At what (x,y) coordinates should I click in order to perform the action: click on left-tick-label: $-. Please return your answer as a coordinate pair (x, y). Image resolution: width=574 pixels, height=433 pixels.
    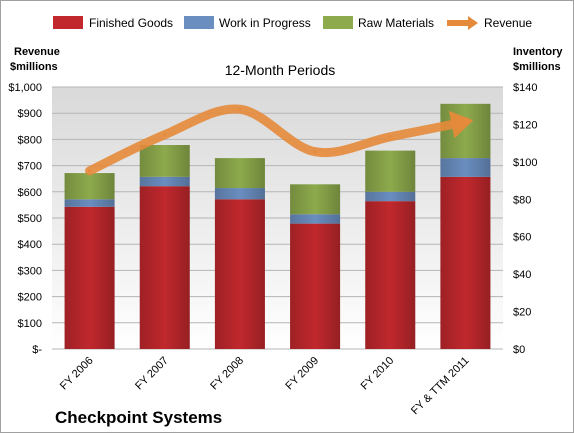
    Looking at the image, I should click on (37, 350).